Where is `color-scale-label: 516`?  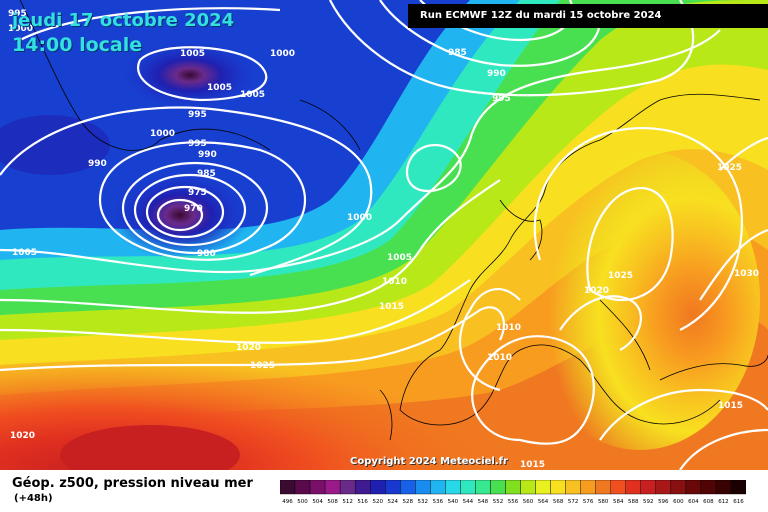 color-scale-label: 516 is located at coordinates (362, 502).